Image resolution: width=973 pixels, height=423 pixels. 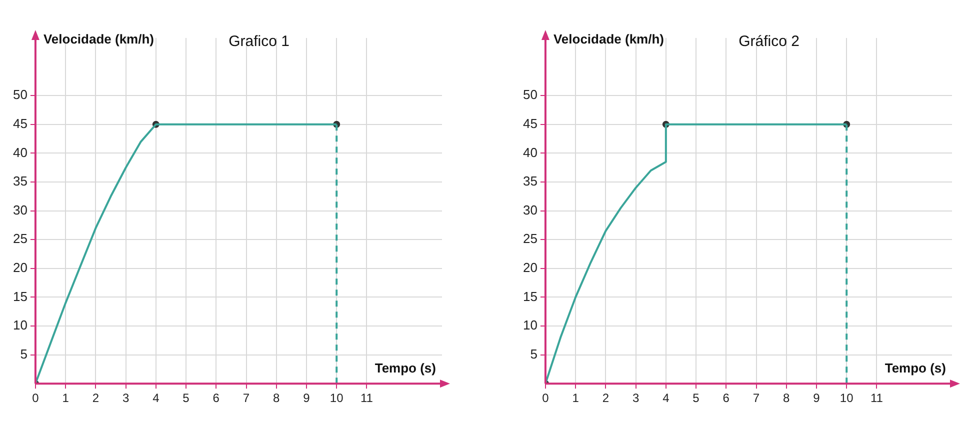 I want to click on chart-title: Grafico 1, so click(x=259, y=41).